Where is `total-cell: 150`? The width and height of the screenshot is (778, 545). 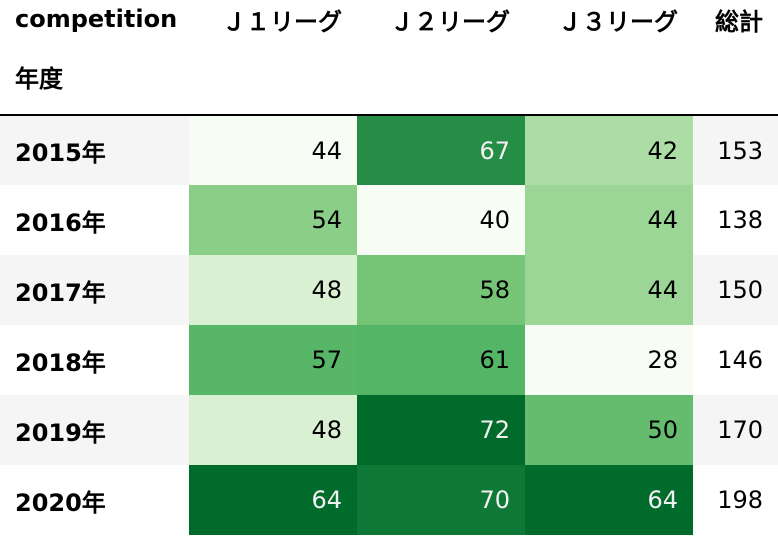
total-cell: 150 is located at coordinates (735, 290).